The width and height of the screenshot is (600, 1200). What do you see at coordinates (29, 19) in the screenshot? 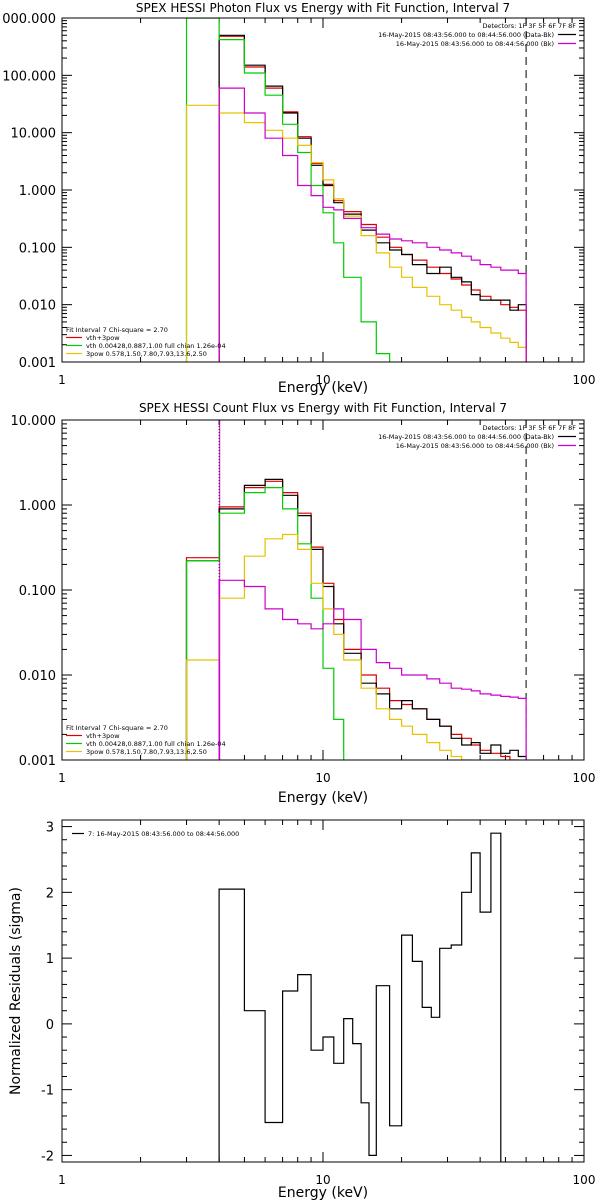
I see `y-tick-label: 000.000` at bounding box center [29, 19].